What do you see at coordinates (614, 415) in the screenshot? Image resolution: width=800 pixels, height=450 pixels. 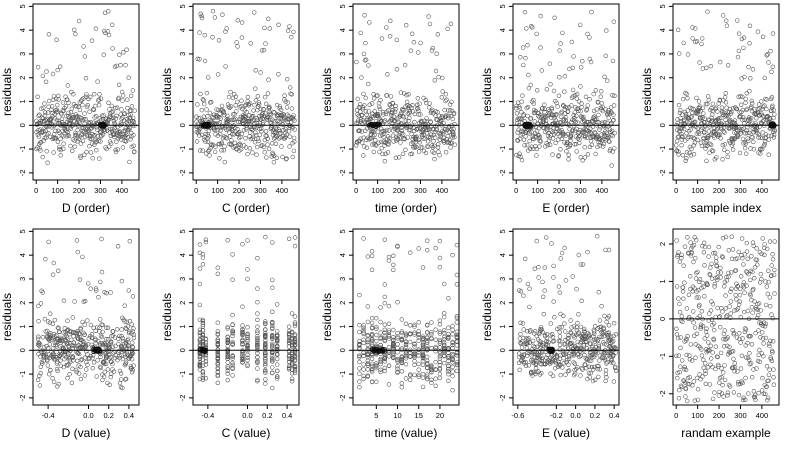 I see `x-tick-label: 0.4` at bounding box center [614, 415].